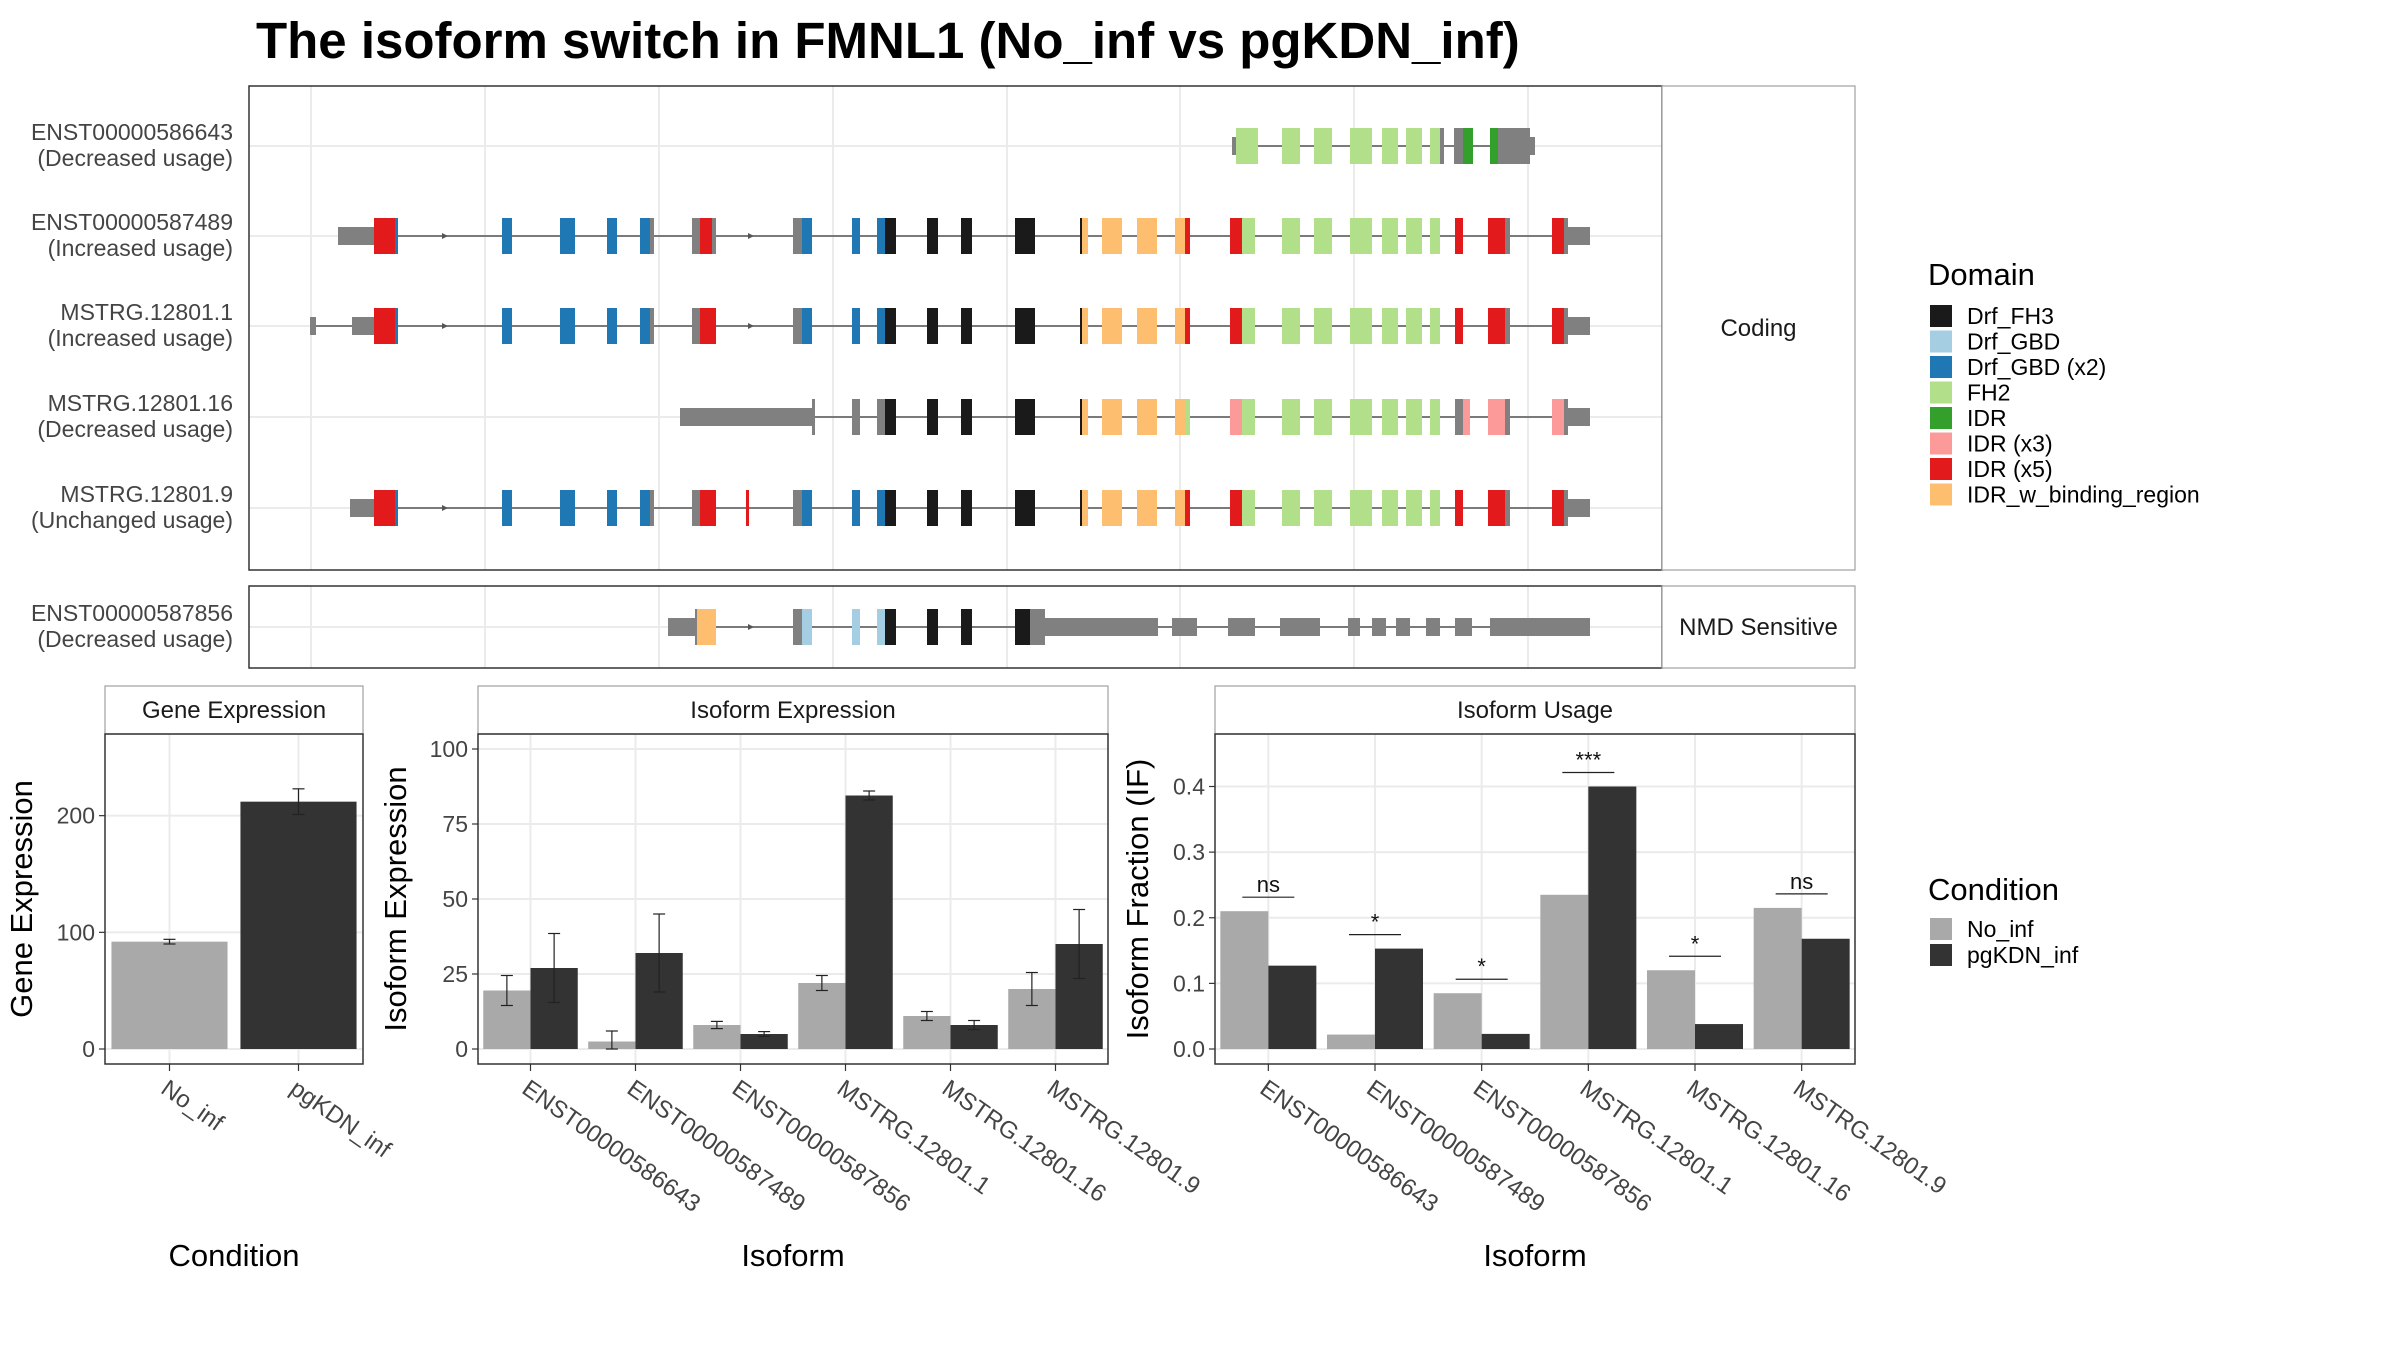  I want to click on x-tick-label: No_inf, so click(192, 1106).